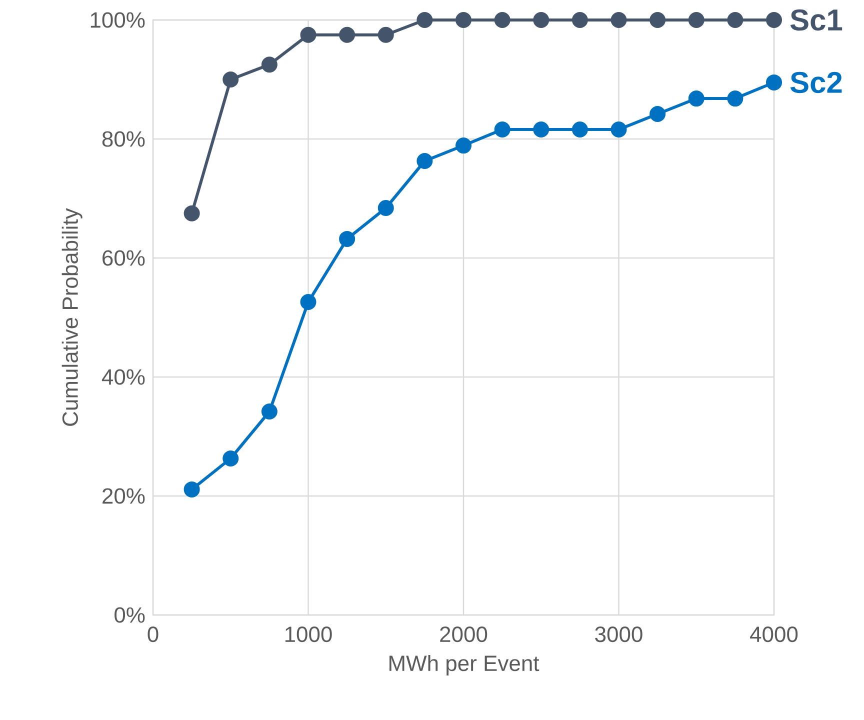  Describe the element at coordinates (123, 139) in the screenshot. I see `y-tick-label: 80%` at that location.